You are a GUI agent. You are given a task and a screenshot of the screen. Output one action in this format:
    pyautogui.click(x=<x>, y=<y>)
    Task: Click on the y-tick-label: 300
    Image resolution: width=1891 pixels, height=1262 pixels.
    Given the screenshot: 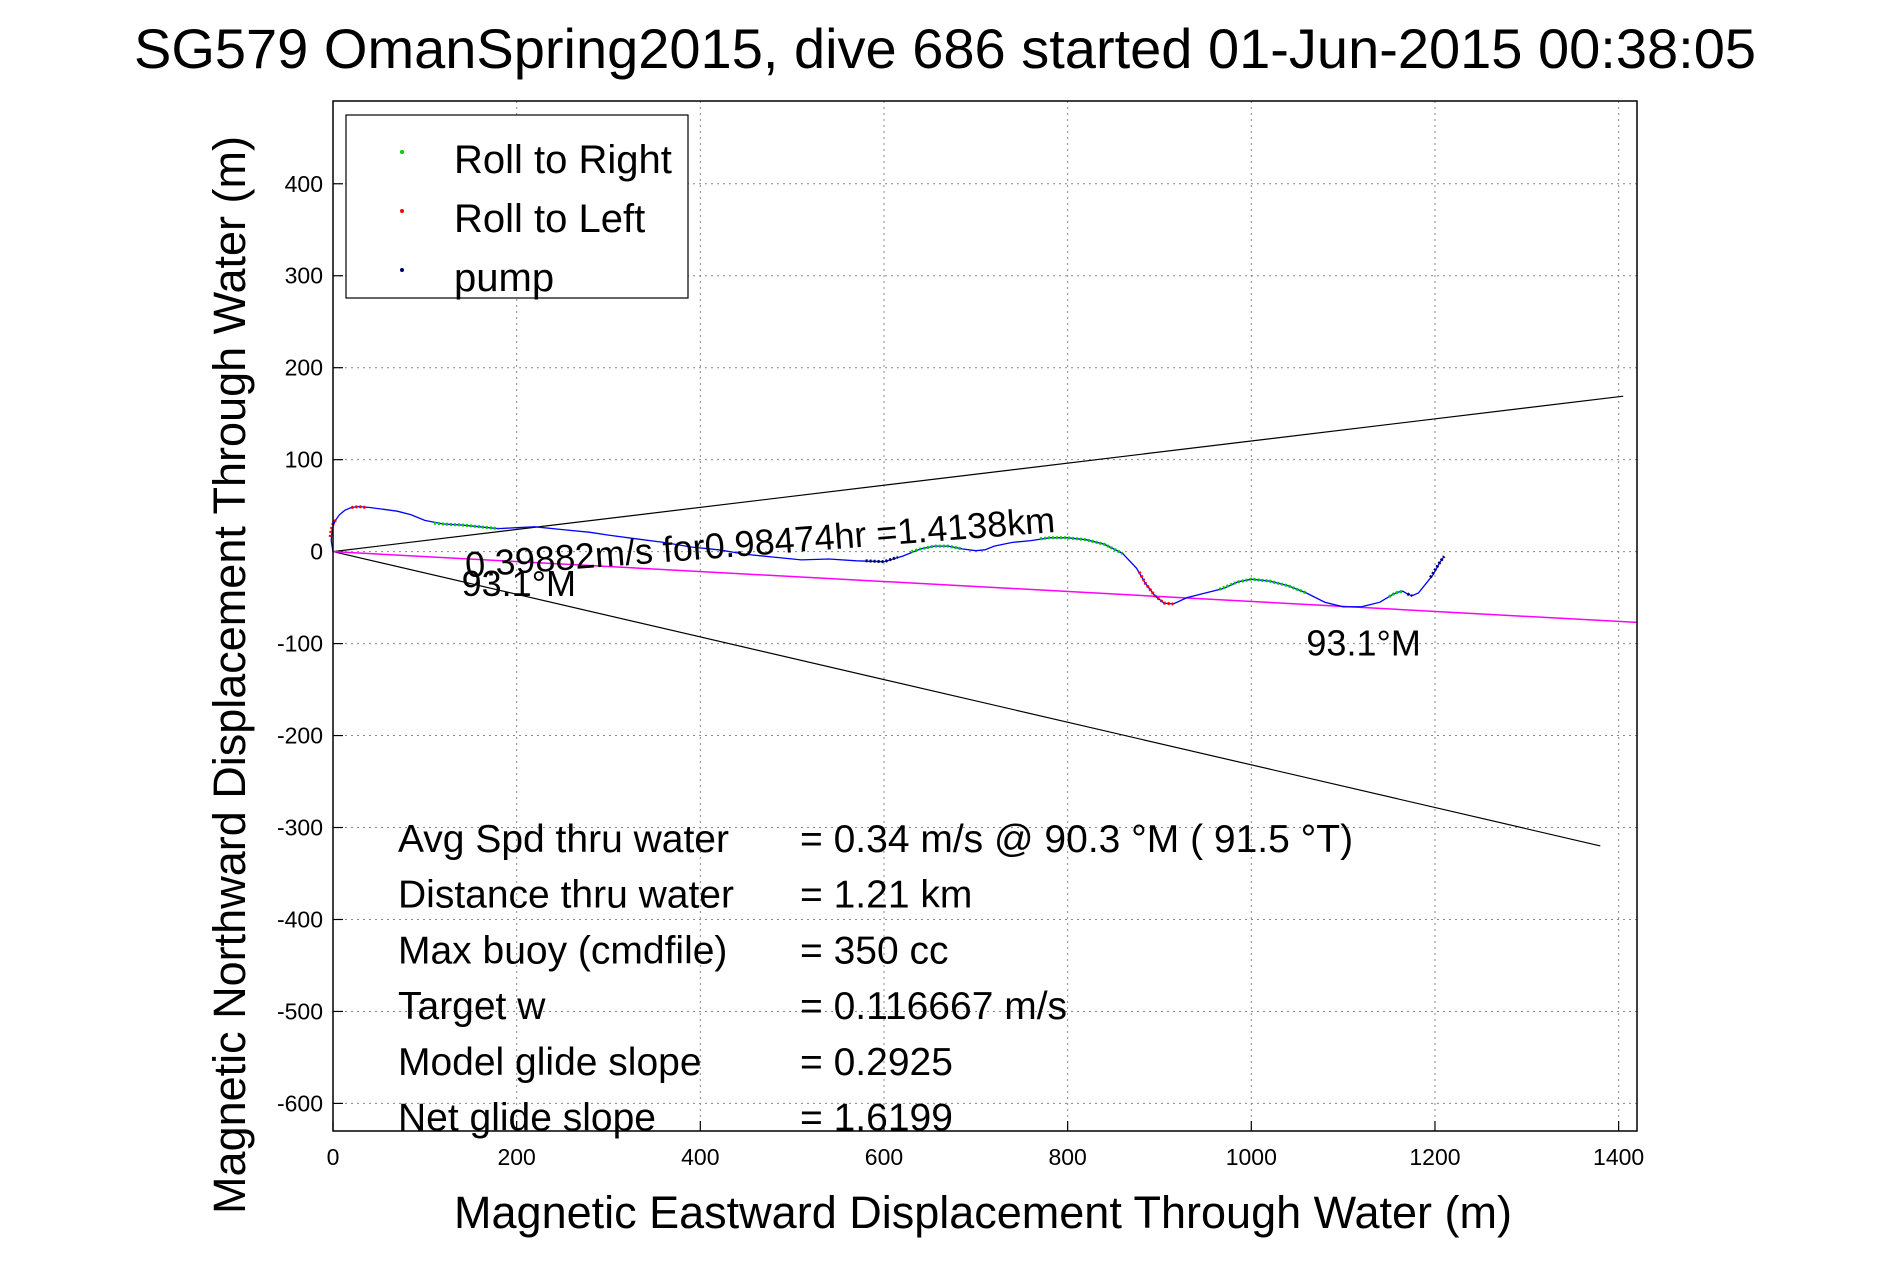 What is the action you would take?
    pyautogui.click(x=304, y=276)
    